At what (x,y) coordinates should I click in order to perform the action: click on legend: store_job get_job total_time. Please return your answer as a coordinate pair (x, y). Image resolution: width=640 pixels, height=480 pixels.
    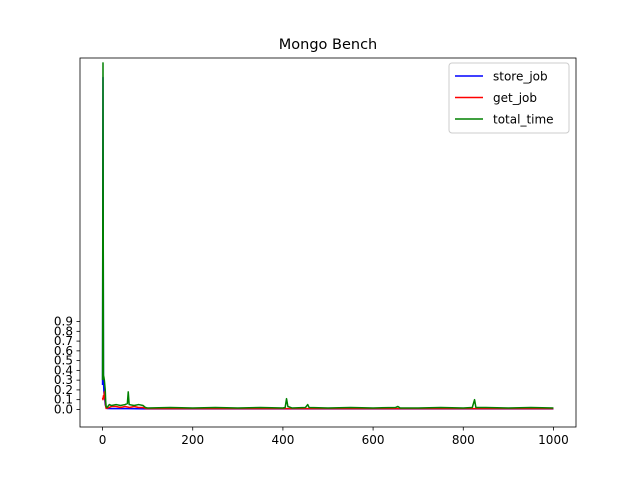
    Looking at the image, I should click on (509, 98).